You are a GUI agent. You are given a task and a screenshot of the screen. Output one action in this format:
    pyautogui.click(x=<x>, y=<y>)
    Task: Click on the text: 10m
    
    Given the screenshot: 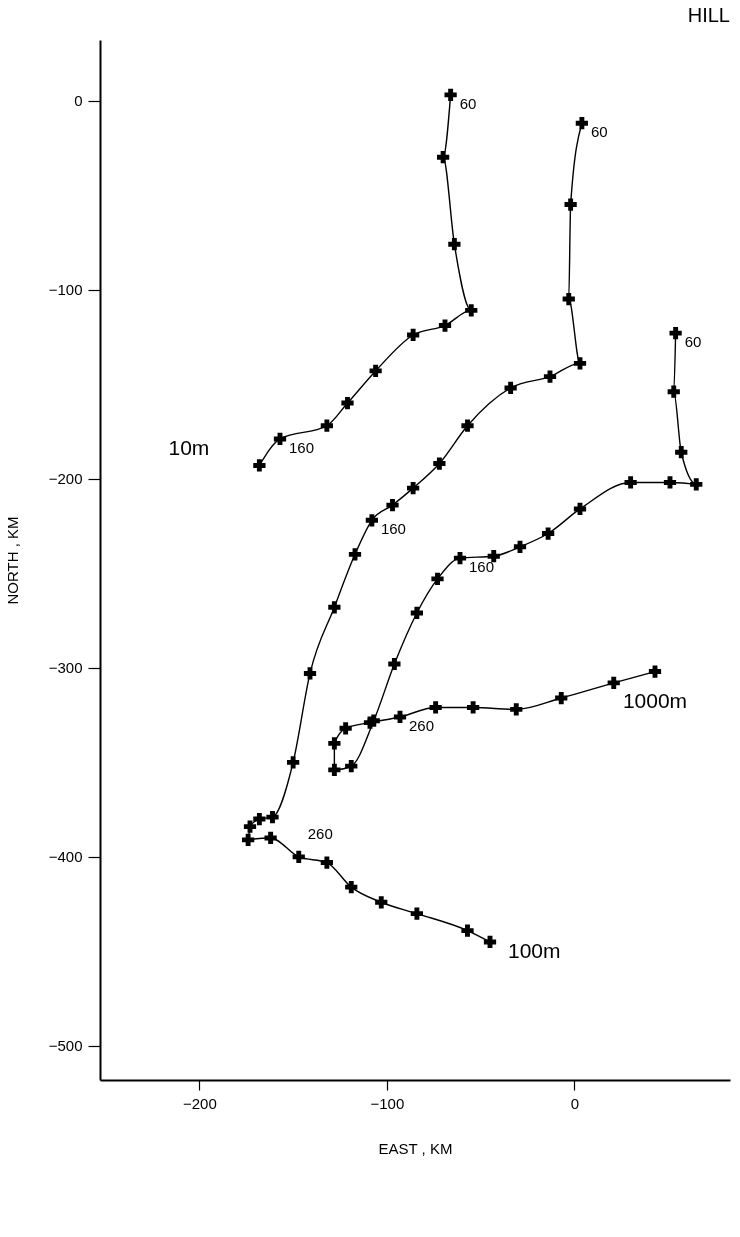 What is the action you would take?
    pyautogui.click(x=189, y=448)
    